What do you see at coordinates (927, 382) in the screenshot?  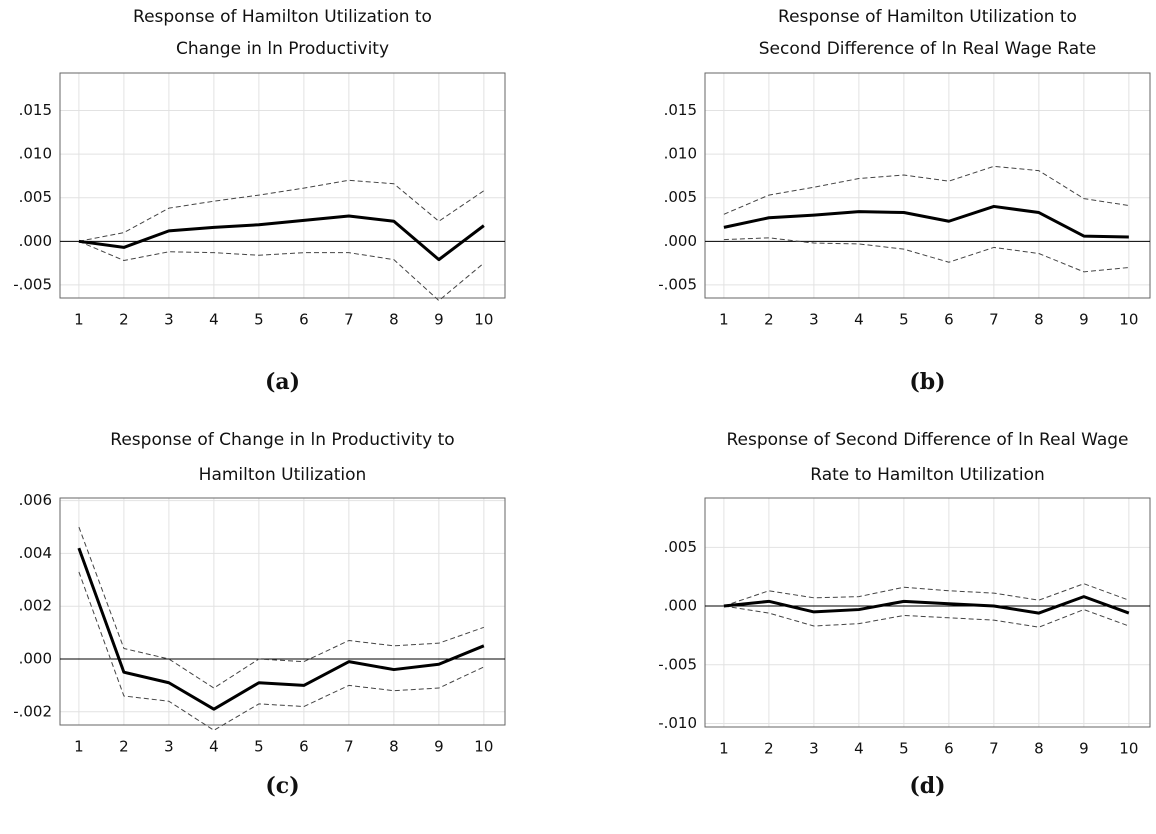 I see `caption: (b)` at bounding box center [927, 382].